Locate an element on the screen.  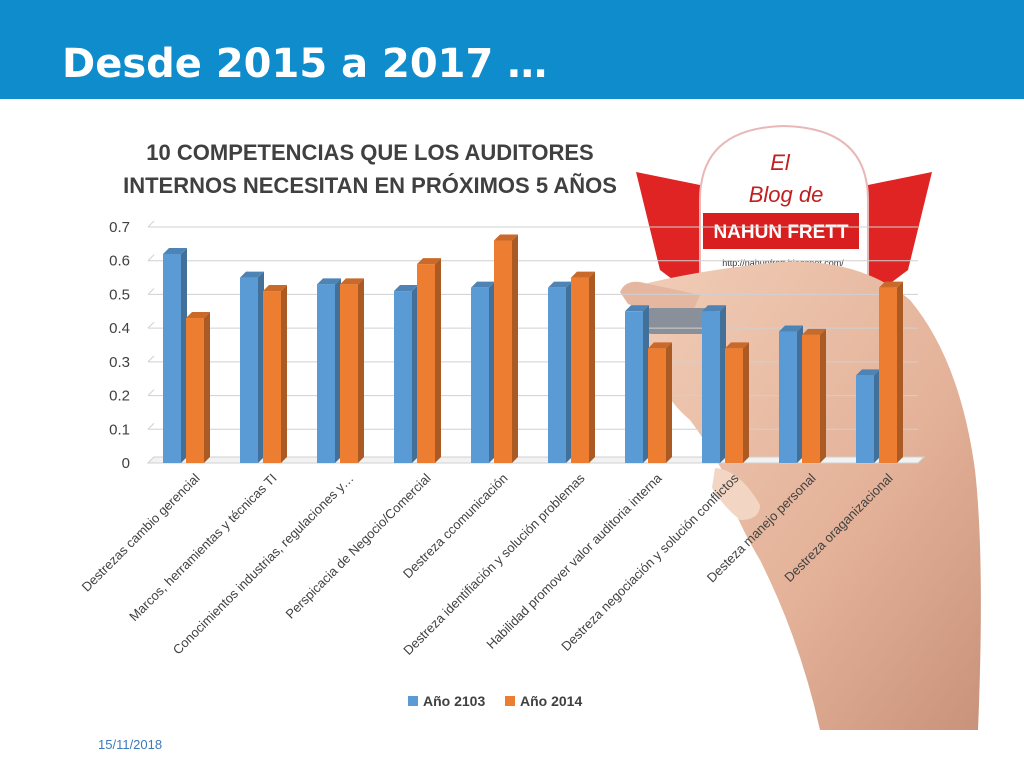
badge-name: NAHUN FRETT is located at coordinates (780, 232).